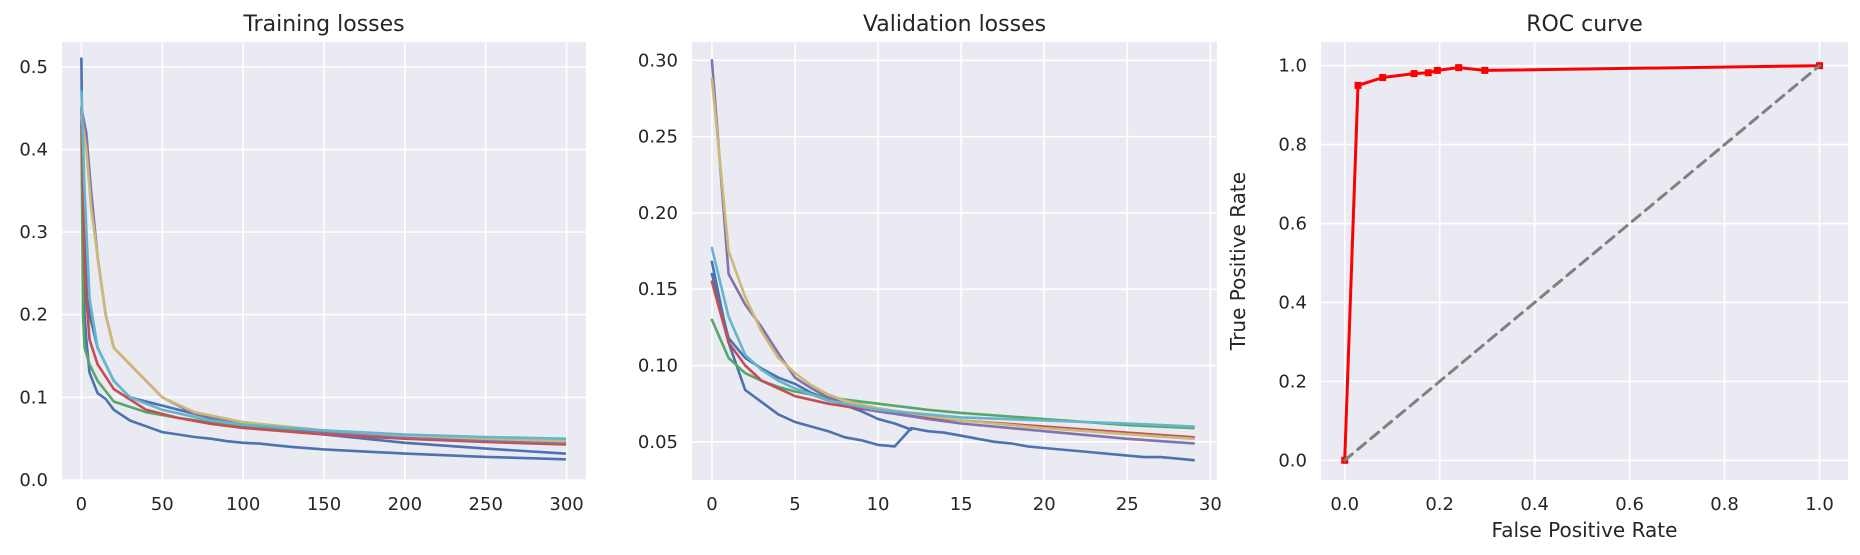 This screenshot has height=555, width=1860. I want to click on x-tick-label: 250, so click(486, 504).